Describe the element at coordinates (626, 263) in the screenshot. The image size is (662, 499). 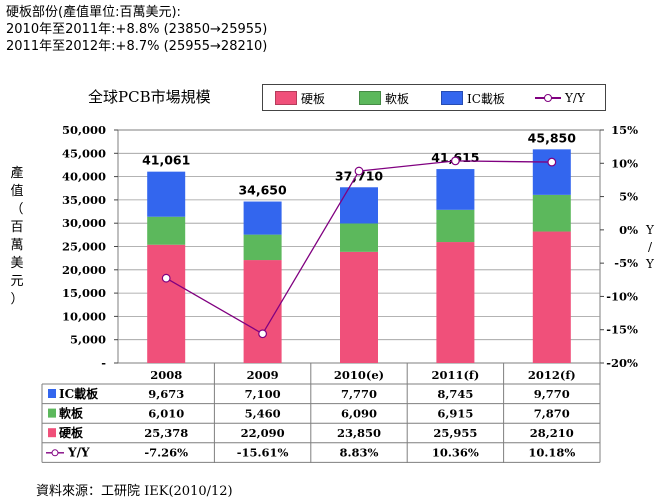
I see `y2-tick-label: -5%` at that location.